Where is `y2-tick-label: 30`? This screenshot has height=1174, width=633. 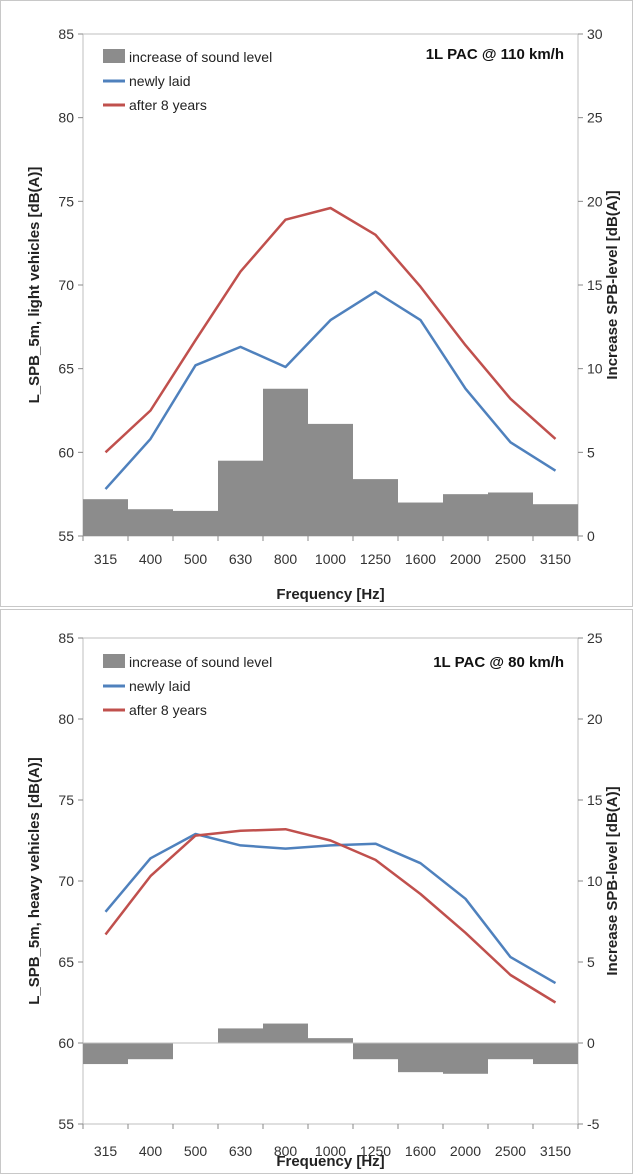
y2-tick-label: 30 is located at coordinates (595, 34).